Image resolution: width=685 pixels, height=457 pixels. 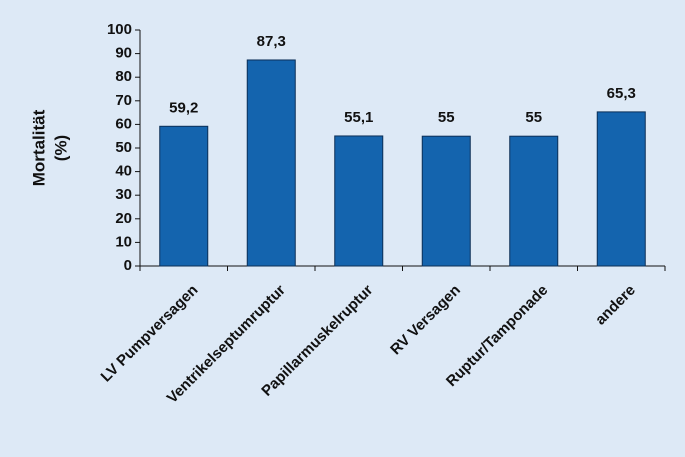 What do you see at coordinates (123, 123) in the screenshot?
I see `y-tick-label: 60` at bounding box center [123, 123].